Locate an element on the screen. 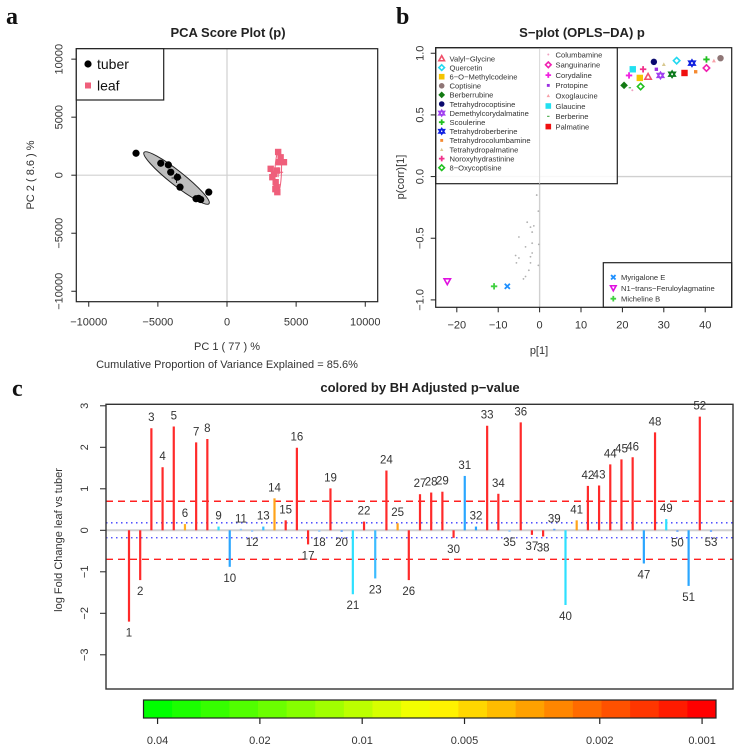  legend-marker-demethylcorydalmatine-shape is located at coordinates (441, 114).